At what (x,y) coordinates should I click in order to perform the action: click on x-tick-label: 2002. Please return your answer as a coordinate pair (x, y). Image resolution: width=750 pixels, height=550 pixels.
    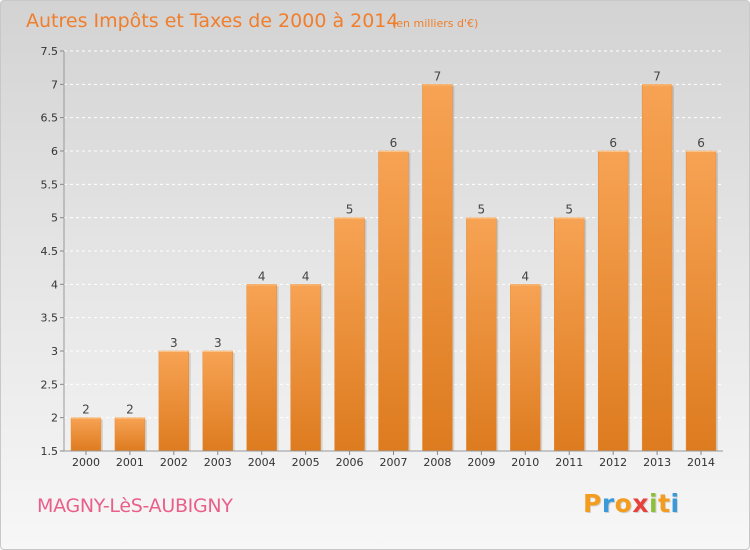
    Looking at the image, I should click on (174, 462).